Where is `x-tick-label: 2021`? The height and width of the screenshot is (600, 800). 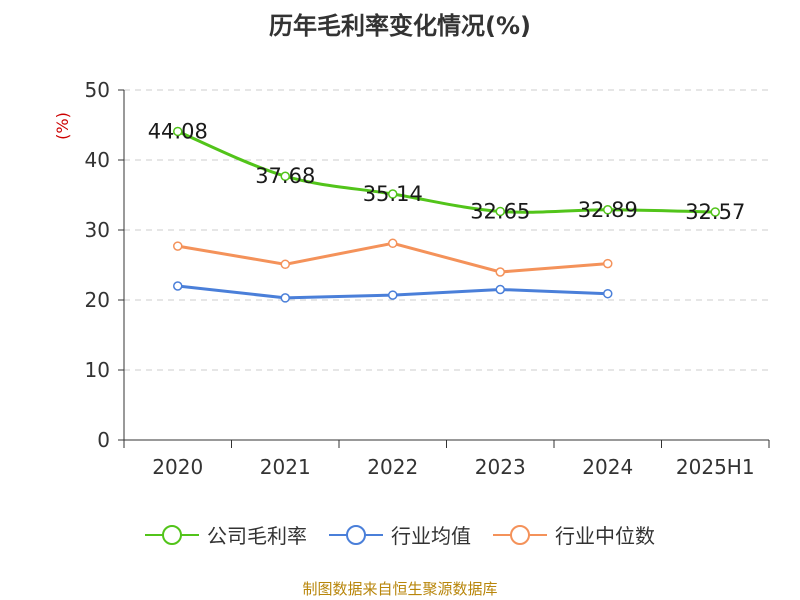
x-tick-label: 2021 is located at coordinates (285, 467).